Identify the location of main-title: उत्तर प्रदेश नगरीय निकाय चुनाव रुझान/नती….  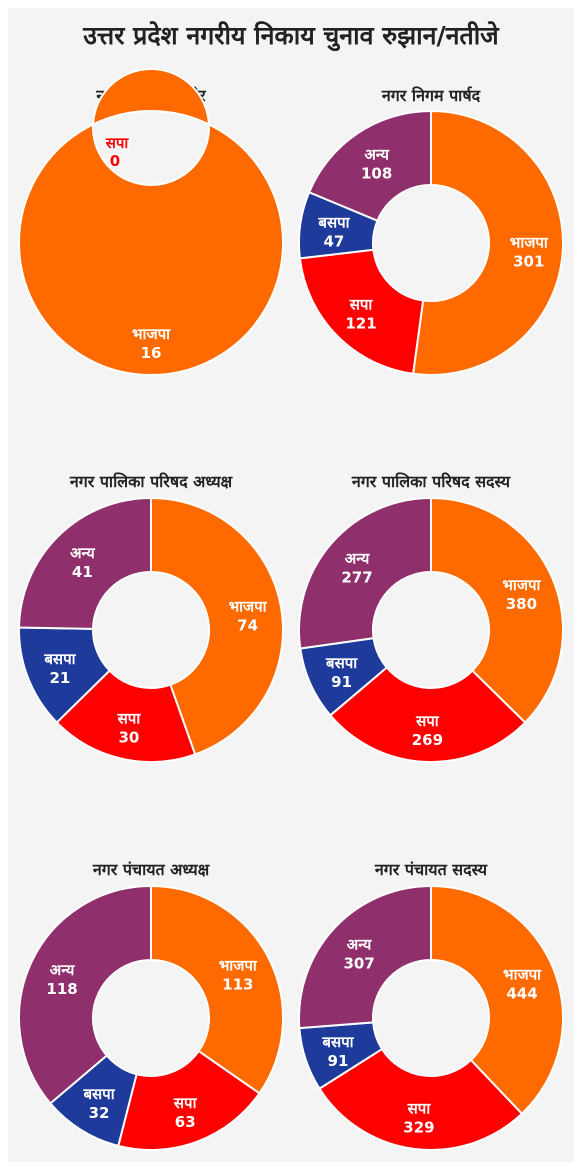
(291, 35).